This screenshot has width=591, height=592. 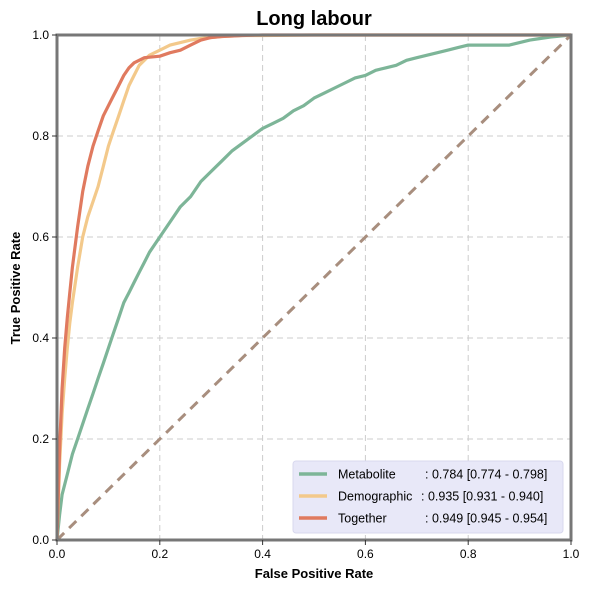 What do you see at coordinates (57, 554) in the screenshot?
I see `x-tick-label: 0.0` at bounding box center [57, 554].